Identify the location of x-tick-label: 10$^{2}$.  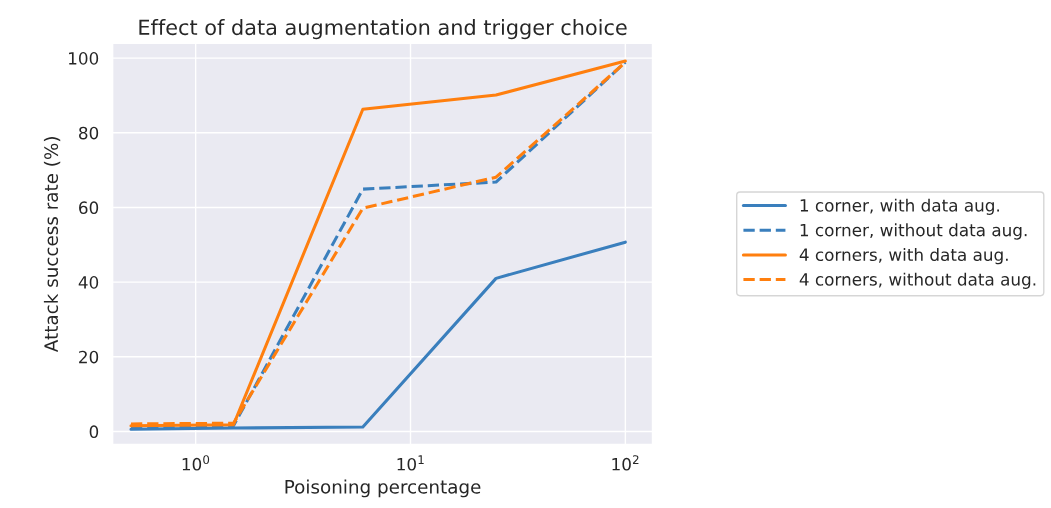
(625, 463).